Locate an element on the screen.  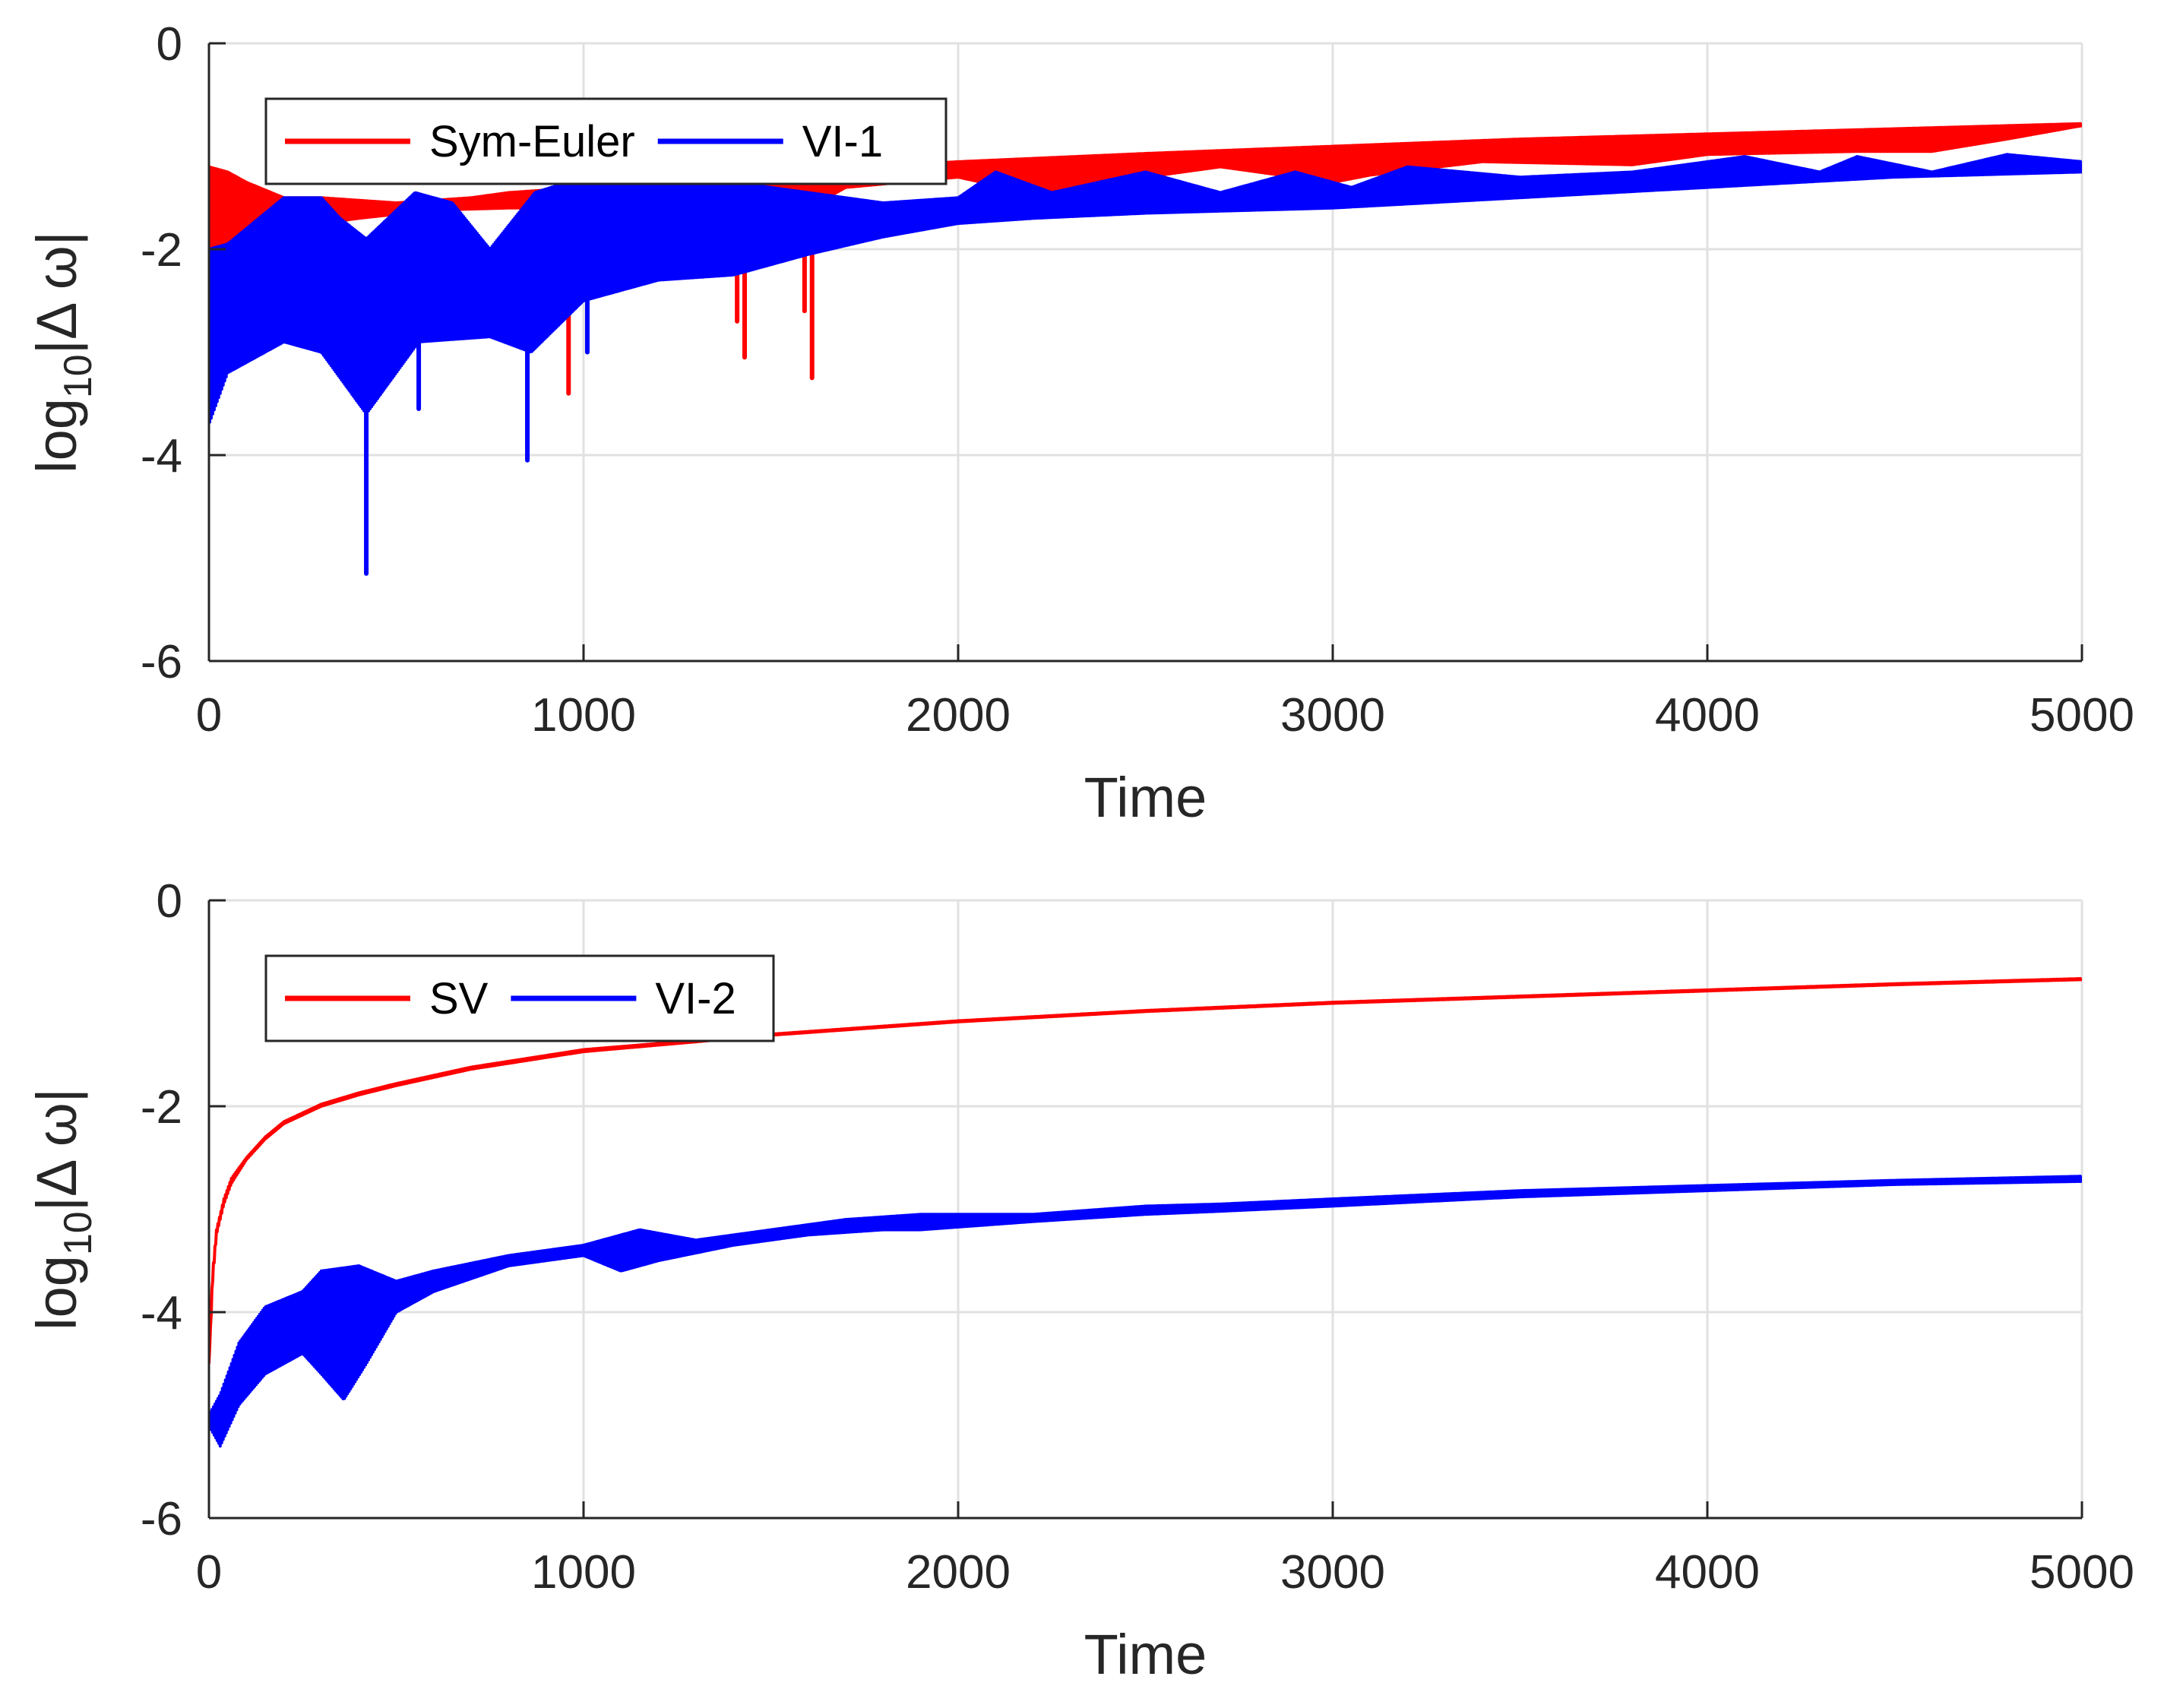
legend-label: Sym-Euler is located at coordinates (532, 141).